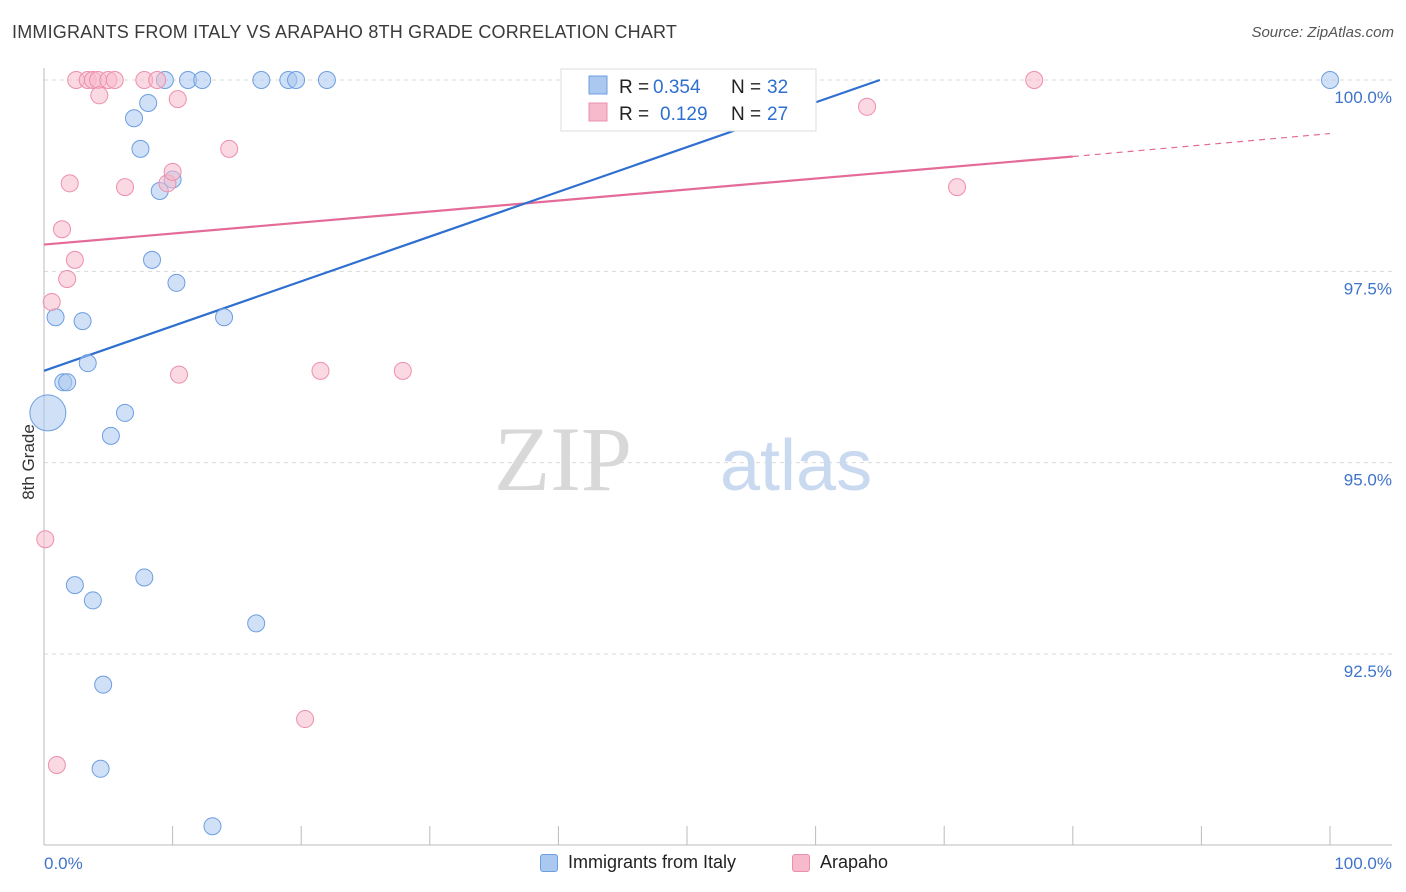 The width and height of the screenshot is (1406, 892). I want to click on x-tick-label: 100.0%, so click(1363, 863).